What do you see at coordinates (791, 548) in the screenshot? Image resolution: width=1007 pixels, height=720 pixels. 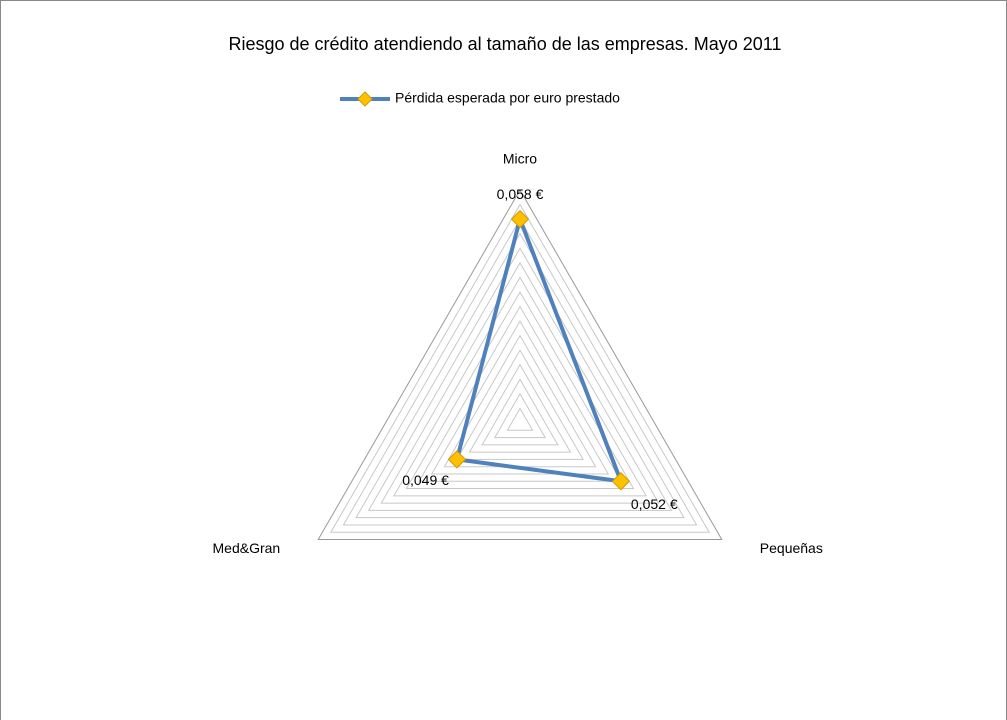 I see `category-label: Pequeñas` at bounding box center [791, 548].